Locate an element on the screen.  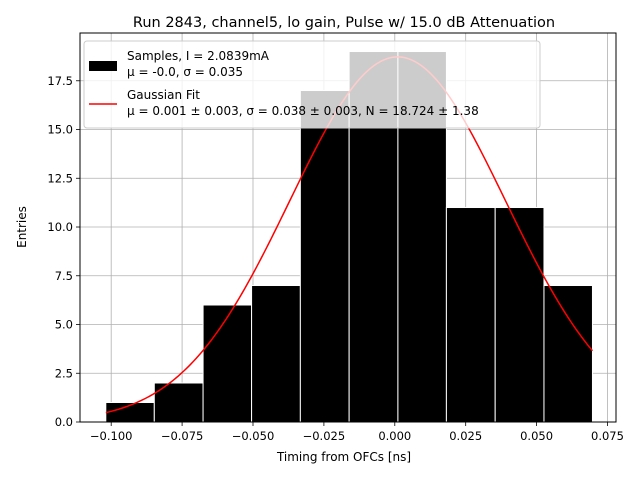
x-tick-label: −0.075 is located at coordinates (182, 436).